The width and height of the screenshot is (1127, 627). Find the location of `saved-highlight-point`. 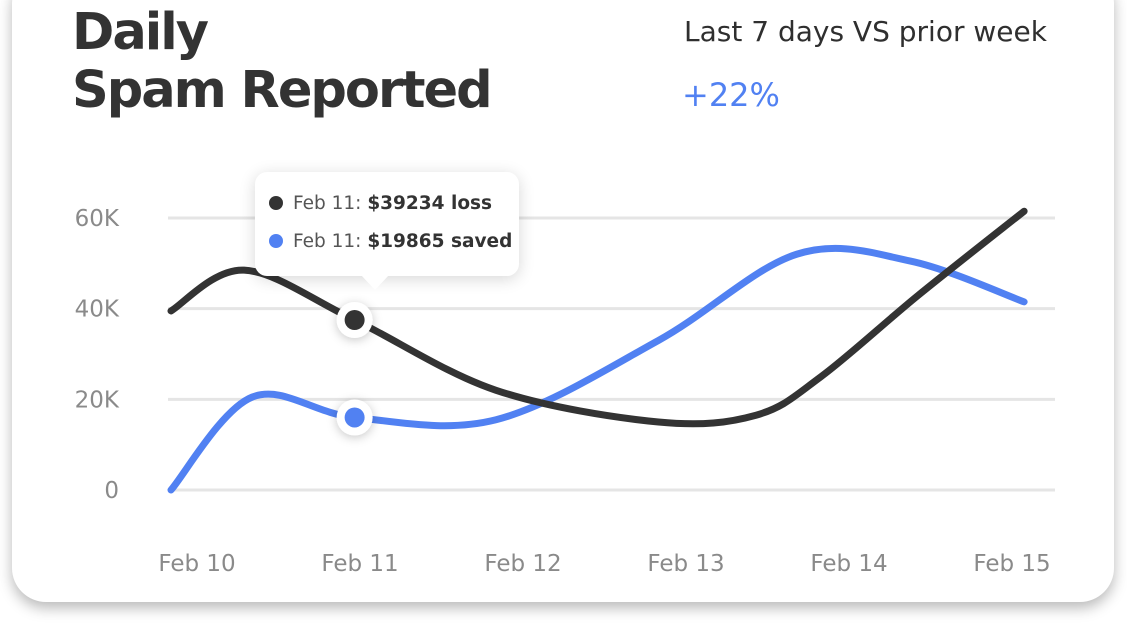

saved-highlight-point is located at coordinates (354, 417).